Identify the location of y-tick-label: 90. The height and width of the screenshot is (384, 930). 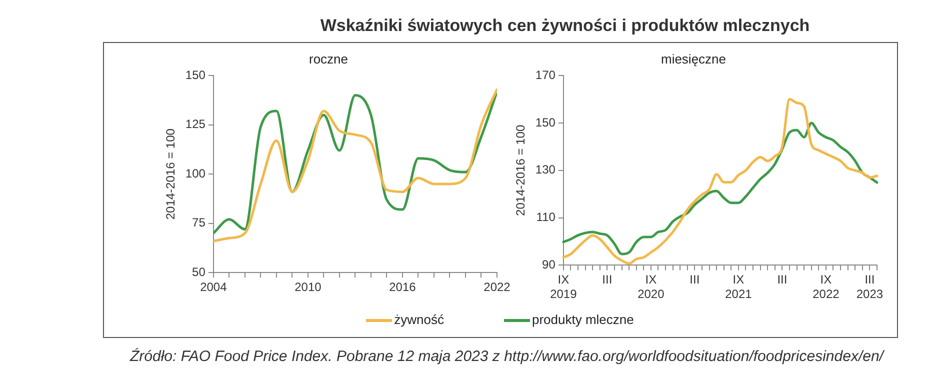
(549, 265).